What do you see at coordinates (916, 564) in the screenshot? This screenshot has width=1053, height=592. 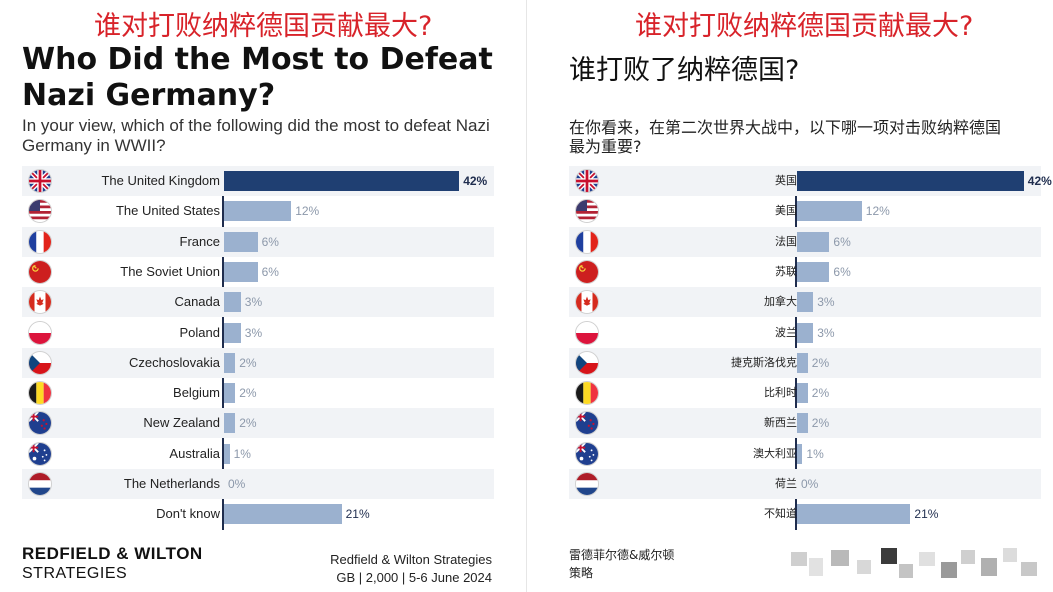 I see `pixelated-watermark` at bounding box center [916, 564].